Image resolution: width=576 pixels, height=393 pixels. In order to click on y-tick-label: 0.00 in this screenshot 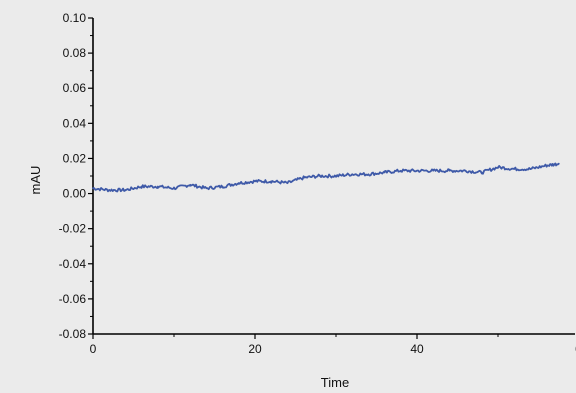, I will do `click(75, 194)`.